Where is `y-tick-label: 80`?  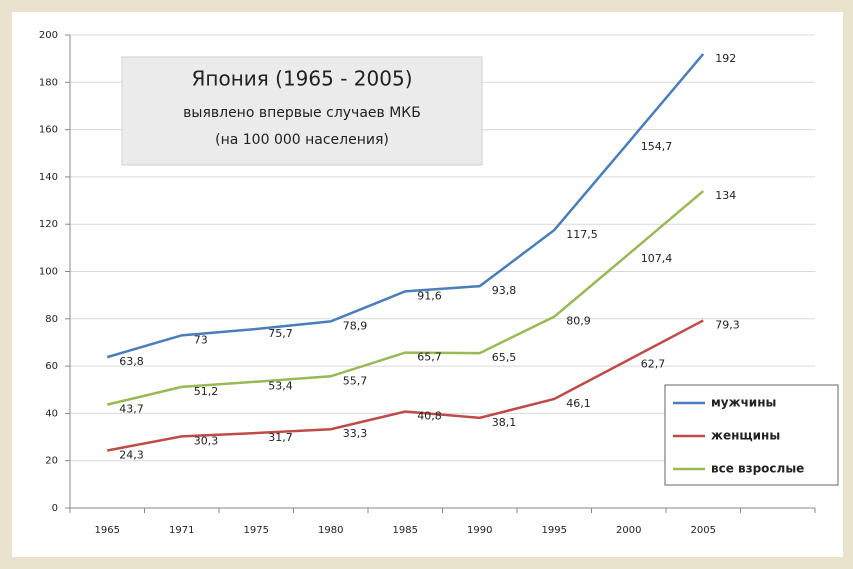
y-tick-label: 80 is located at coordinates (51, 319).